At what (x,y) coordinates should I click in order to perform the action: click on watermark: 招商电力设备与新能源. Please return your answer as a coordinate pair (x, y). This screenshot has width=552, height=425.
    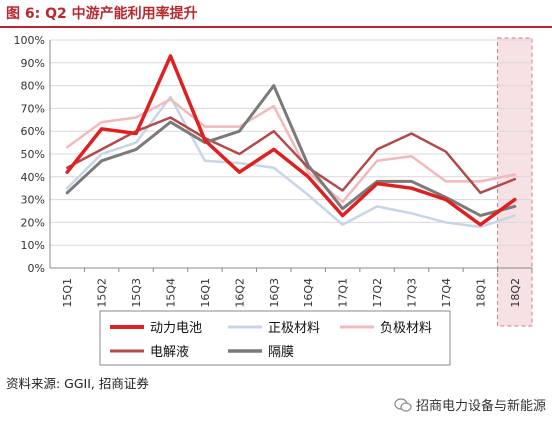
    Looking at the image, I should click on (470, 404).